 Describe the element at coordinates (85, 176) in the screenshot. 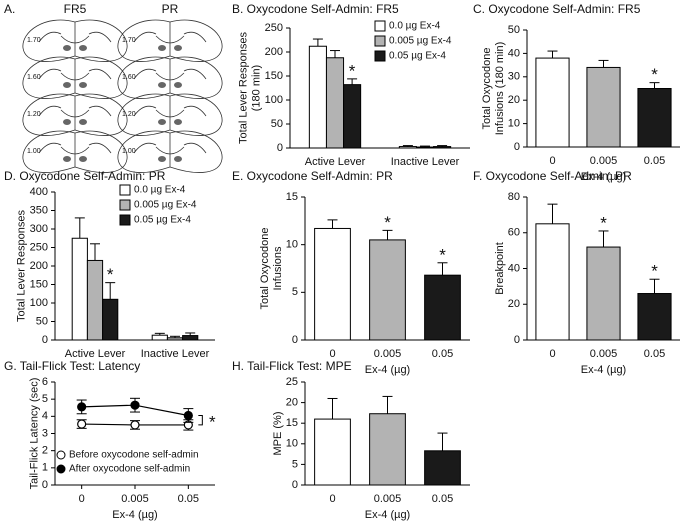

I see `chart-title: D. Oxycodone Self-Admin: PR` at that location.